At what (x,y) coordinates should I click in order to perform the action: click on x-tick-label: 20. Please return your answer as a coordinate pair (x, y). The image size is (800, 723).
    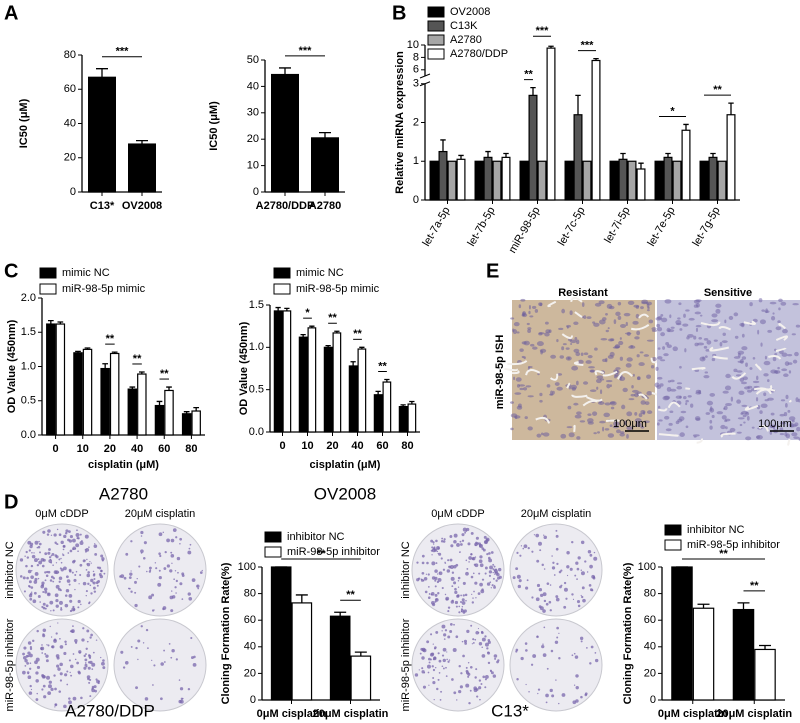
    Looking at the image, I should click on (332, 446).